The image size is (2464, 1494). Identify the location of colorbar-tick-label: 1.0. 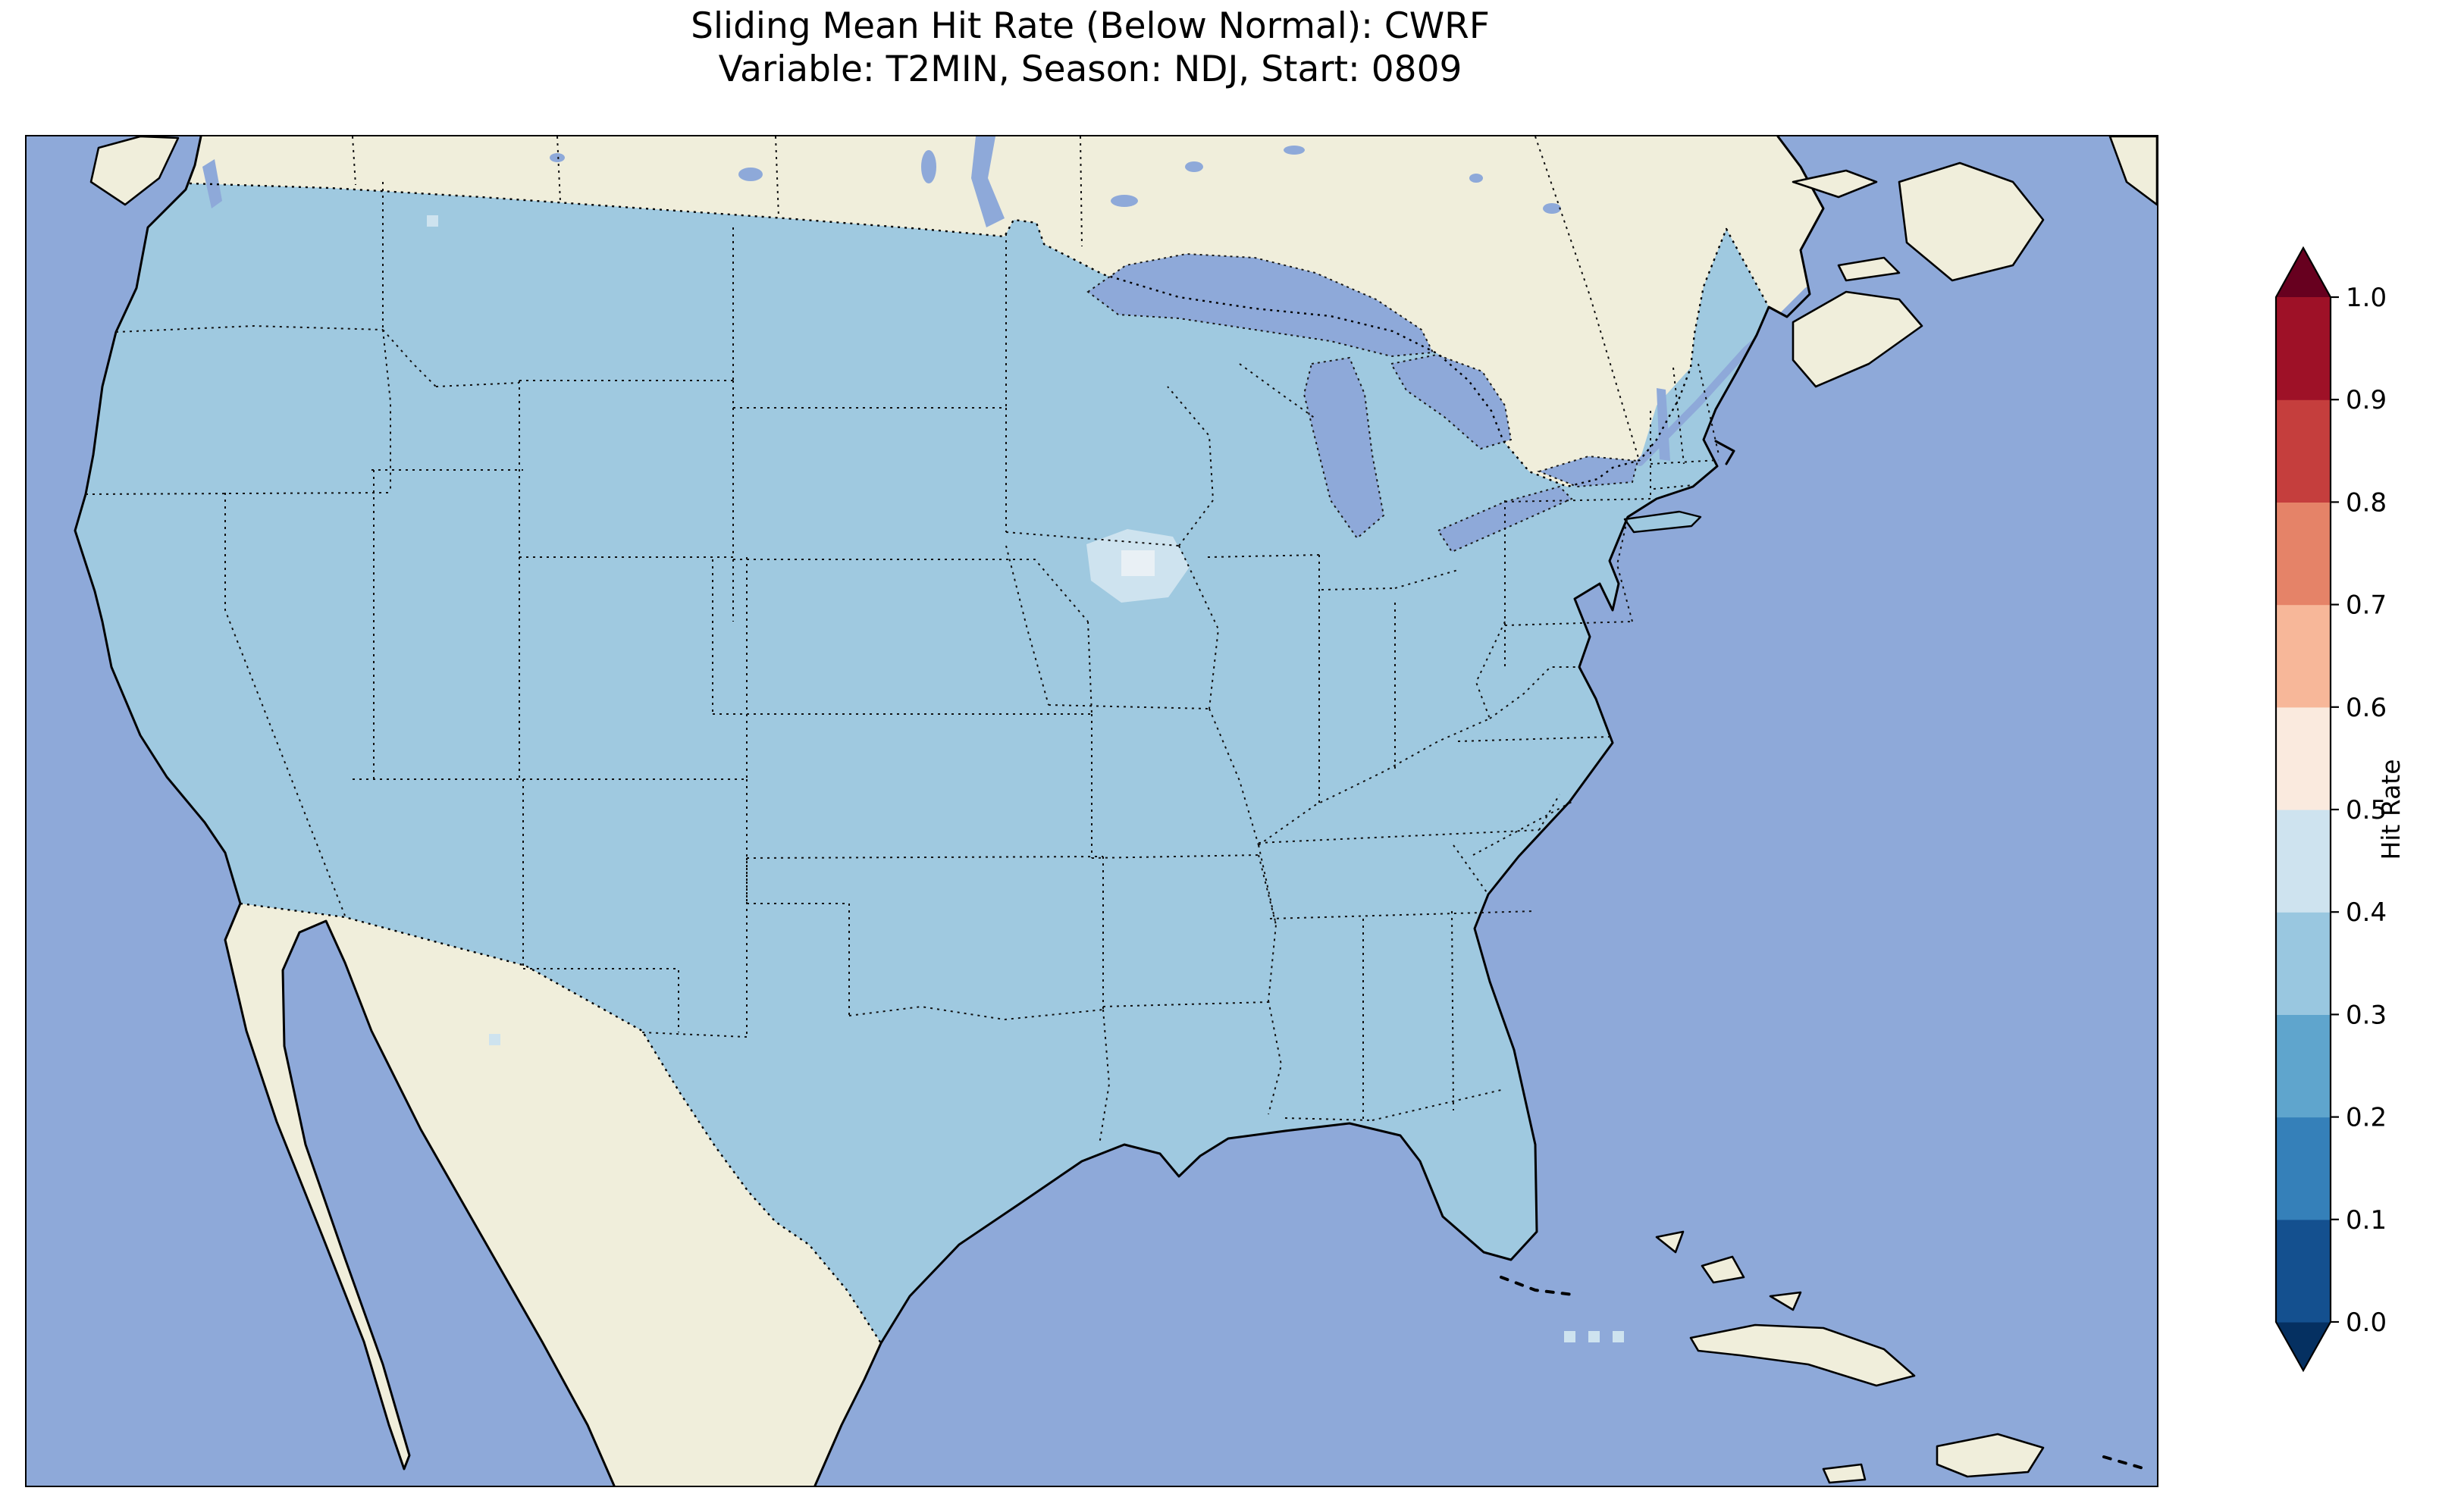
(2367, 298).